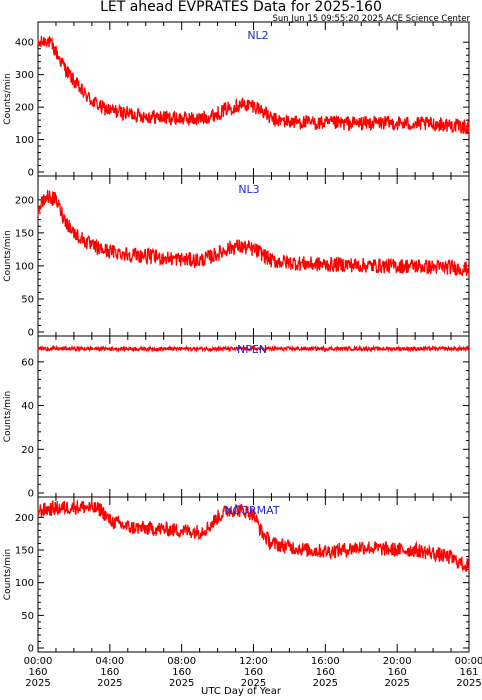 The height and width of the screenshot is (700, 482). I want to click on panel-label: NPEN, so click(252, 349).